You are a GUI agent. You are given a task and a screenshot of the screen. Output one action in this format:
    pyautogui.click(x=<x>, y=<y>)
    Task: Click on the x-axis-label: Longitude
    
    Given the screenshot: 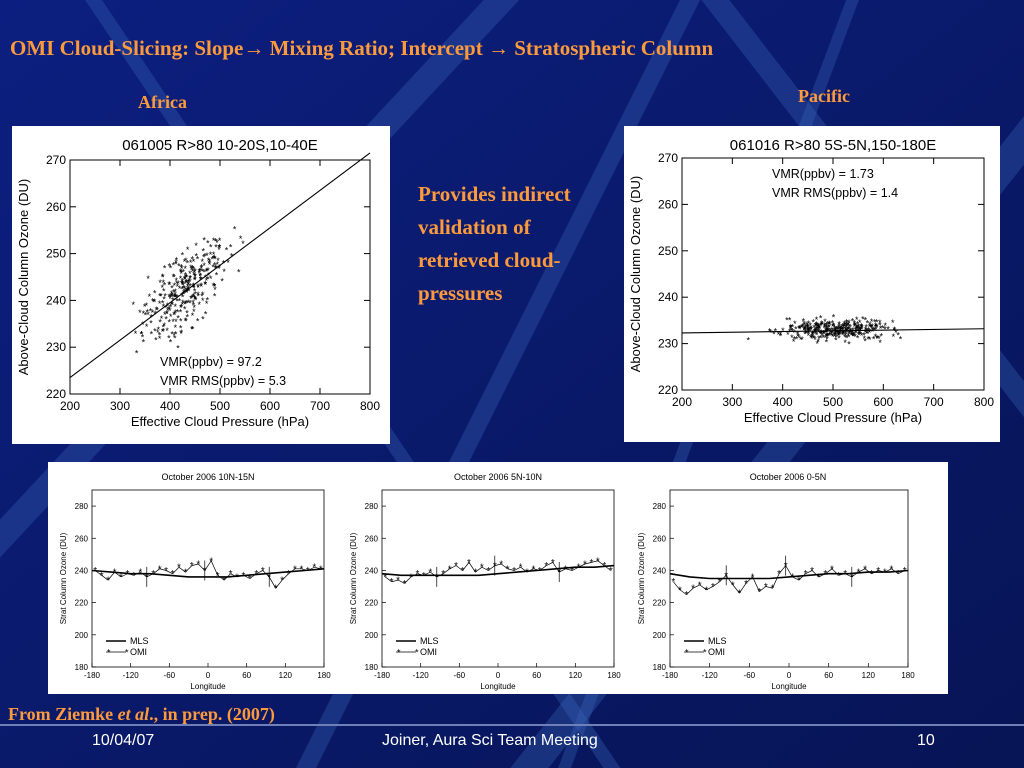 What is the action you would take?
    pyautogui.click(x=498, y=686)
    